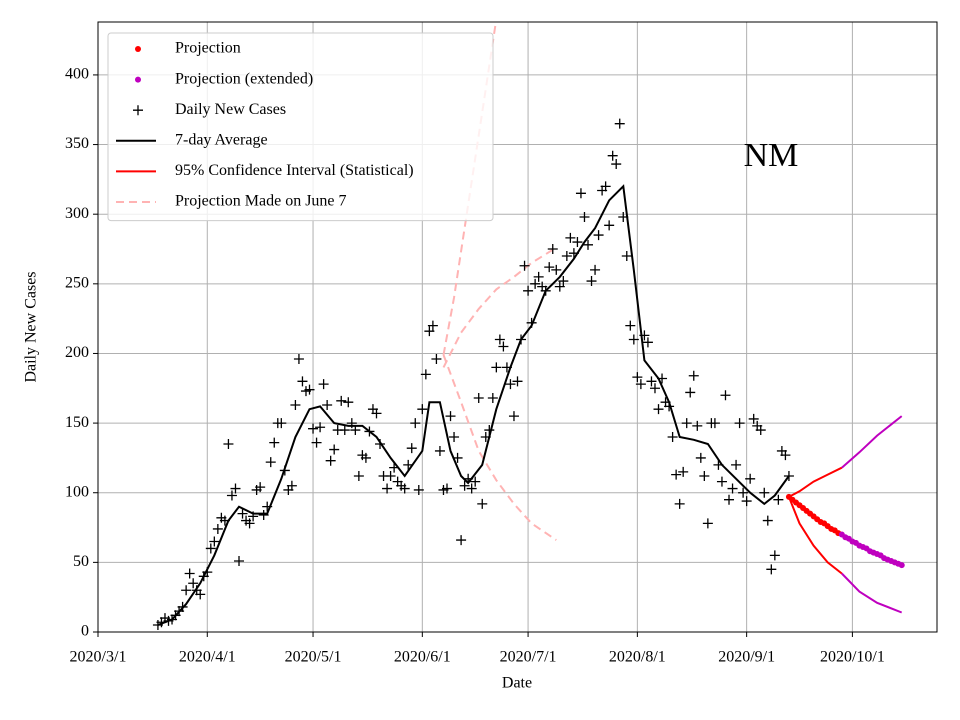 This screenshot has height=720, width=960. Describe the element at coordinates (81, 561) in the screenshot. I see `y-tick-label: 50` at that location.